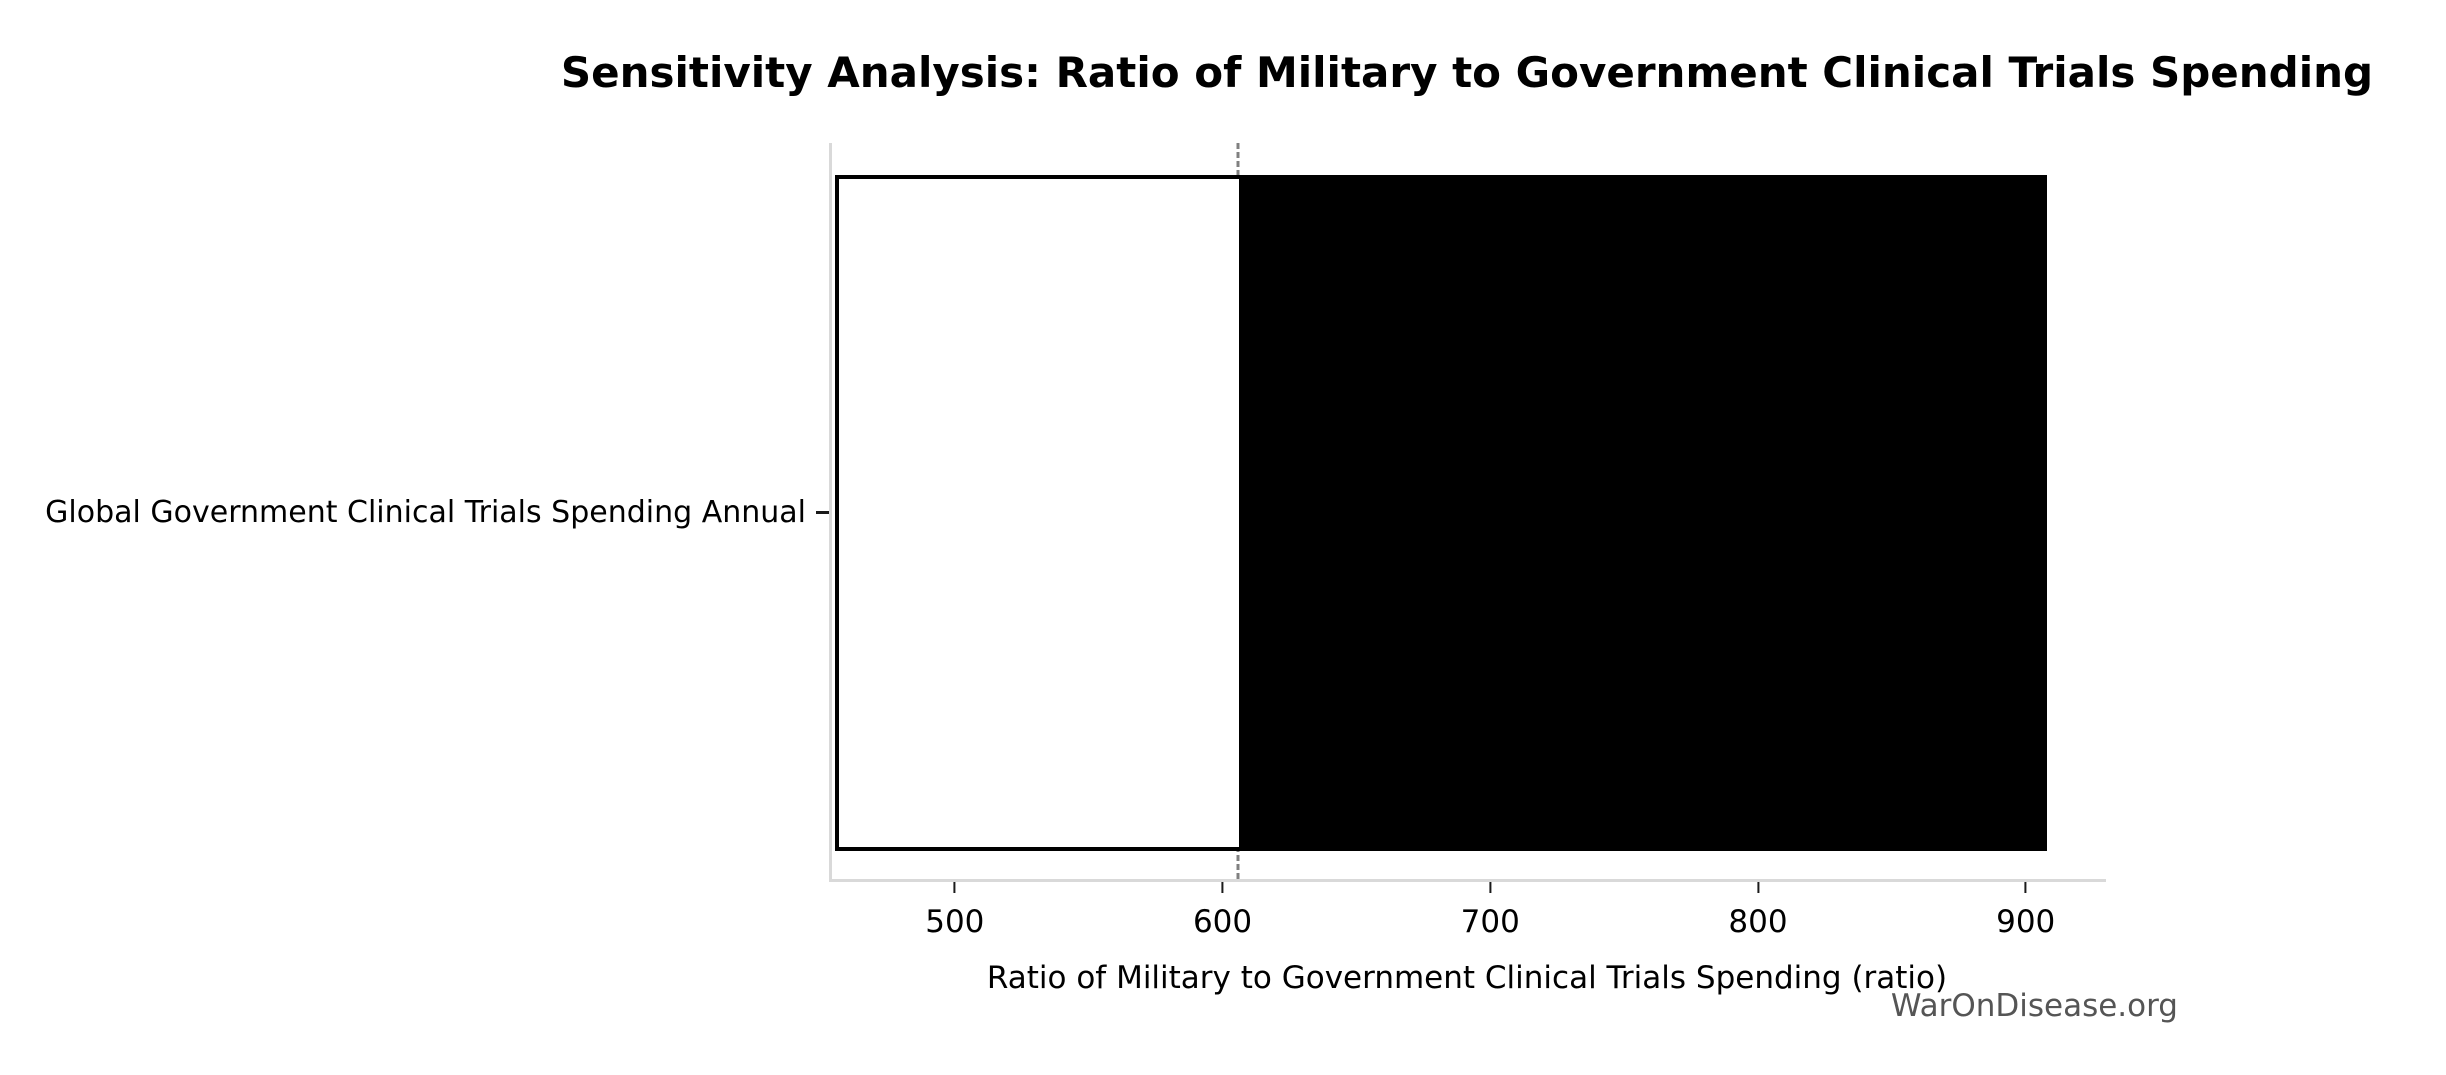 Image resolution: width=2446 pixels, height=1075 pixels. I want to click on x-tick: 700, so click(1490, 910).